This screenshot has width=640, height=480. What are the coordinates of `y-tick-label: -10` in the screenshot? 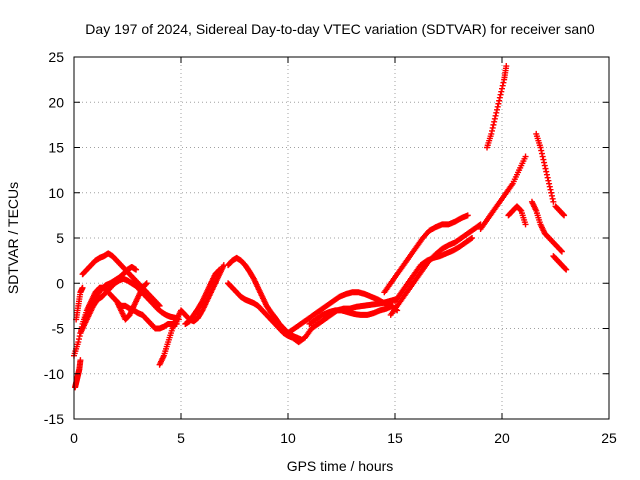 It's located at (54, 374).